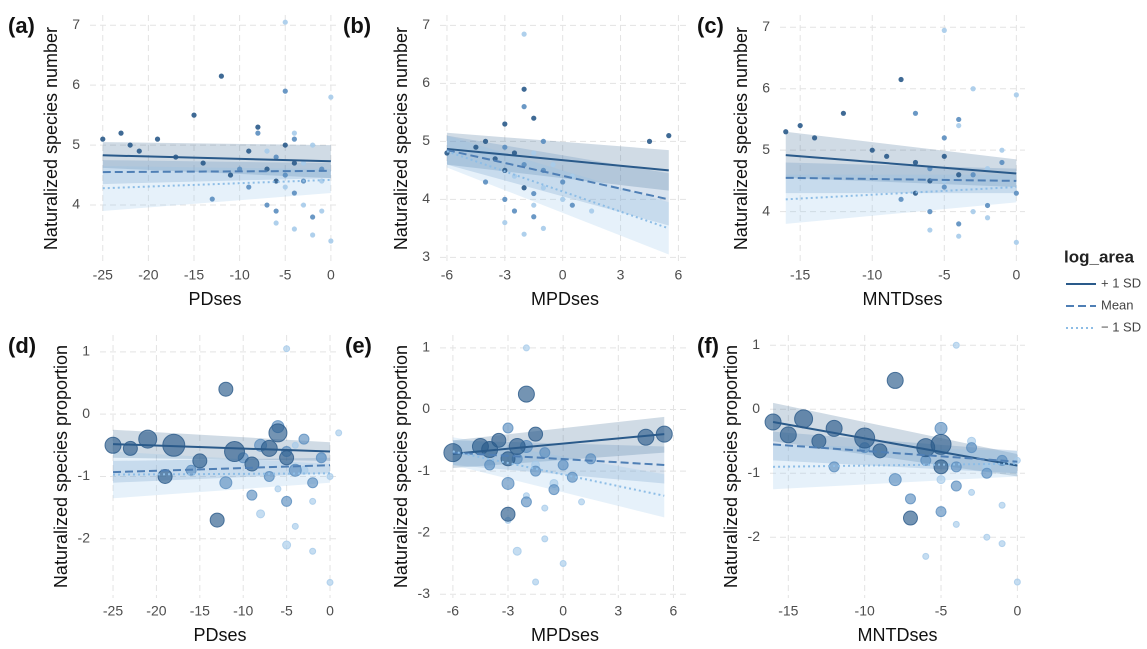 The width and height of the screenshot is (1147, 649). Describe the element at coordinates (76, 84) in the screenshot. I see `y-tick-label: 6` at that location.